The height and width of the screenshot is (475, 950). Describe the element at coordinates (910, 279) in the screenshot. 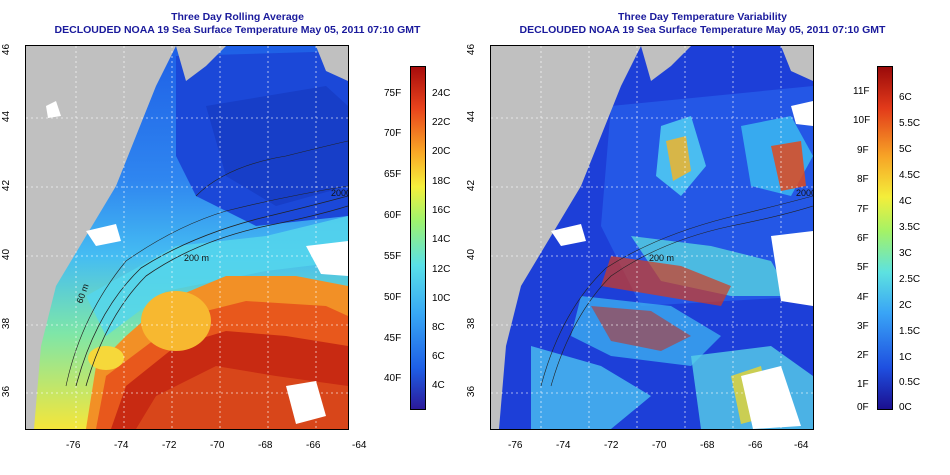

I see `colorbar-label-c: 2.5C` at that location.